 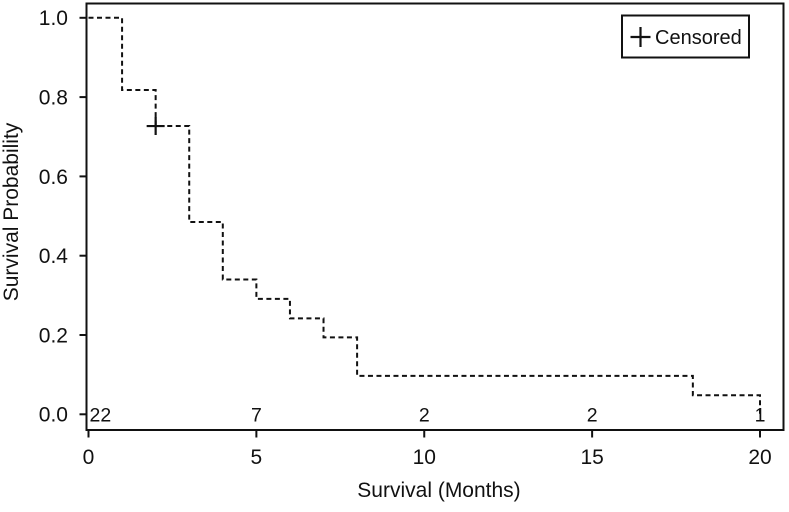 I want to click on censored-marker, so click(x=155, y=126).